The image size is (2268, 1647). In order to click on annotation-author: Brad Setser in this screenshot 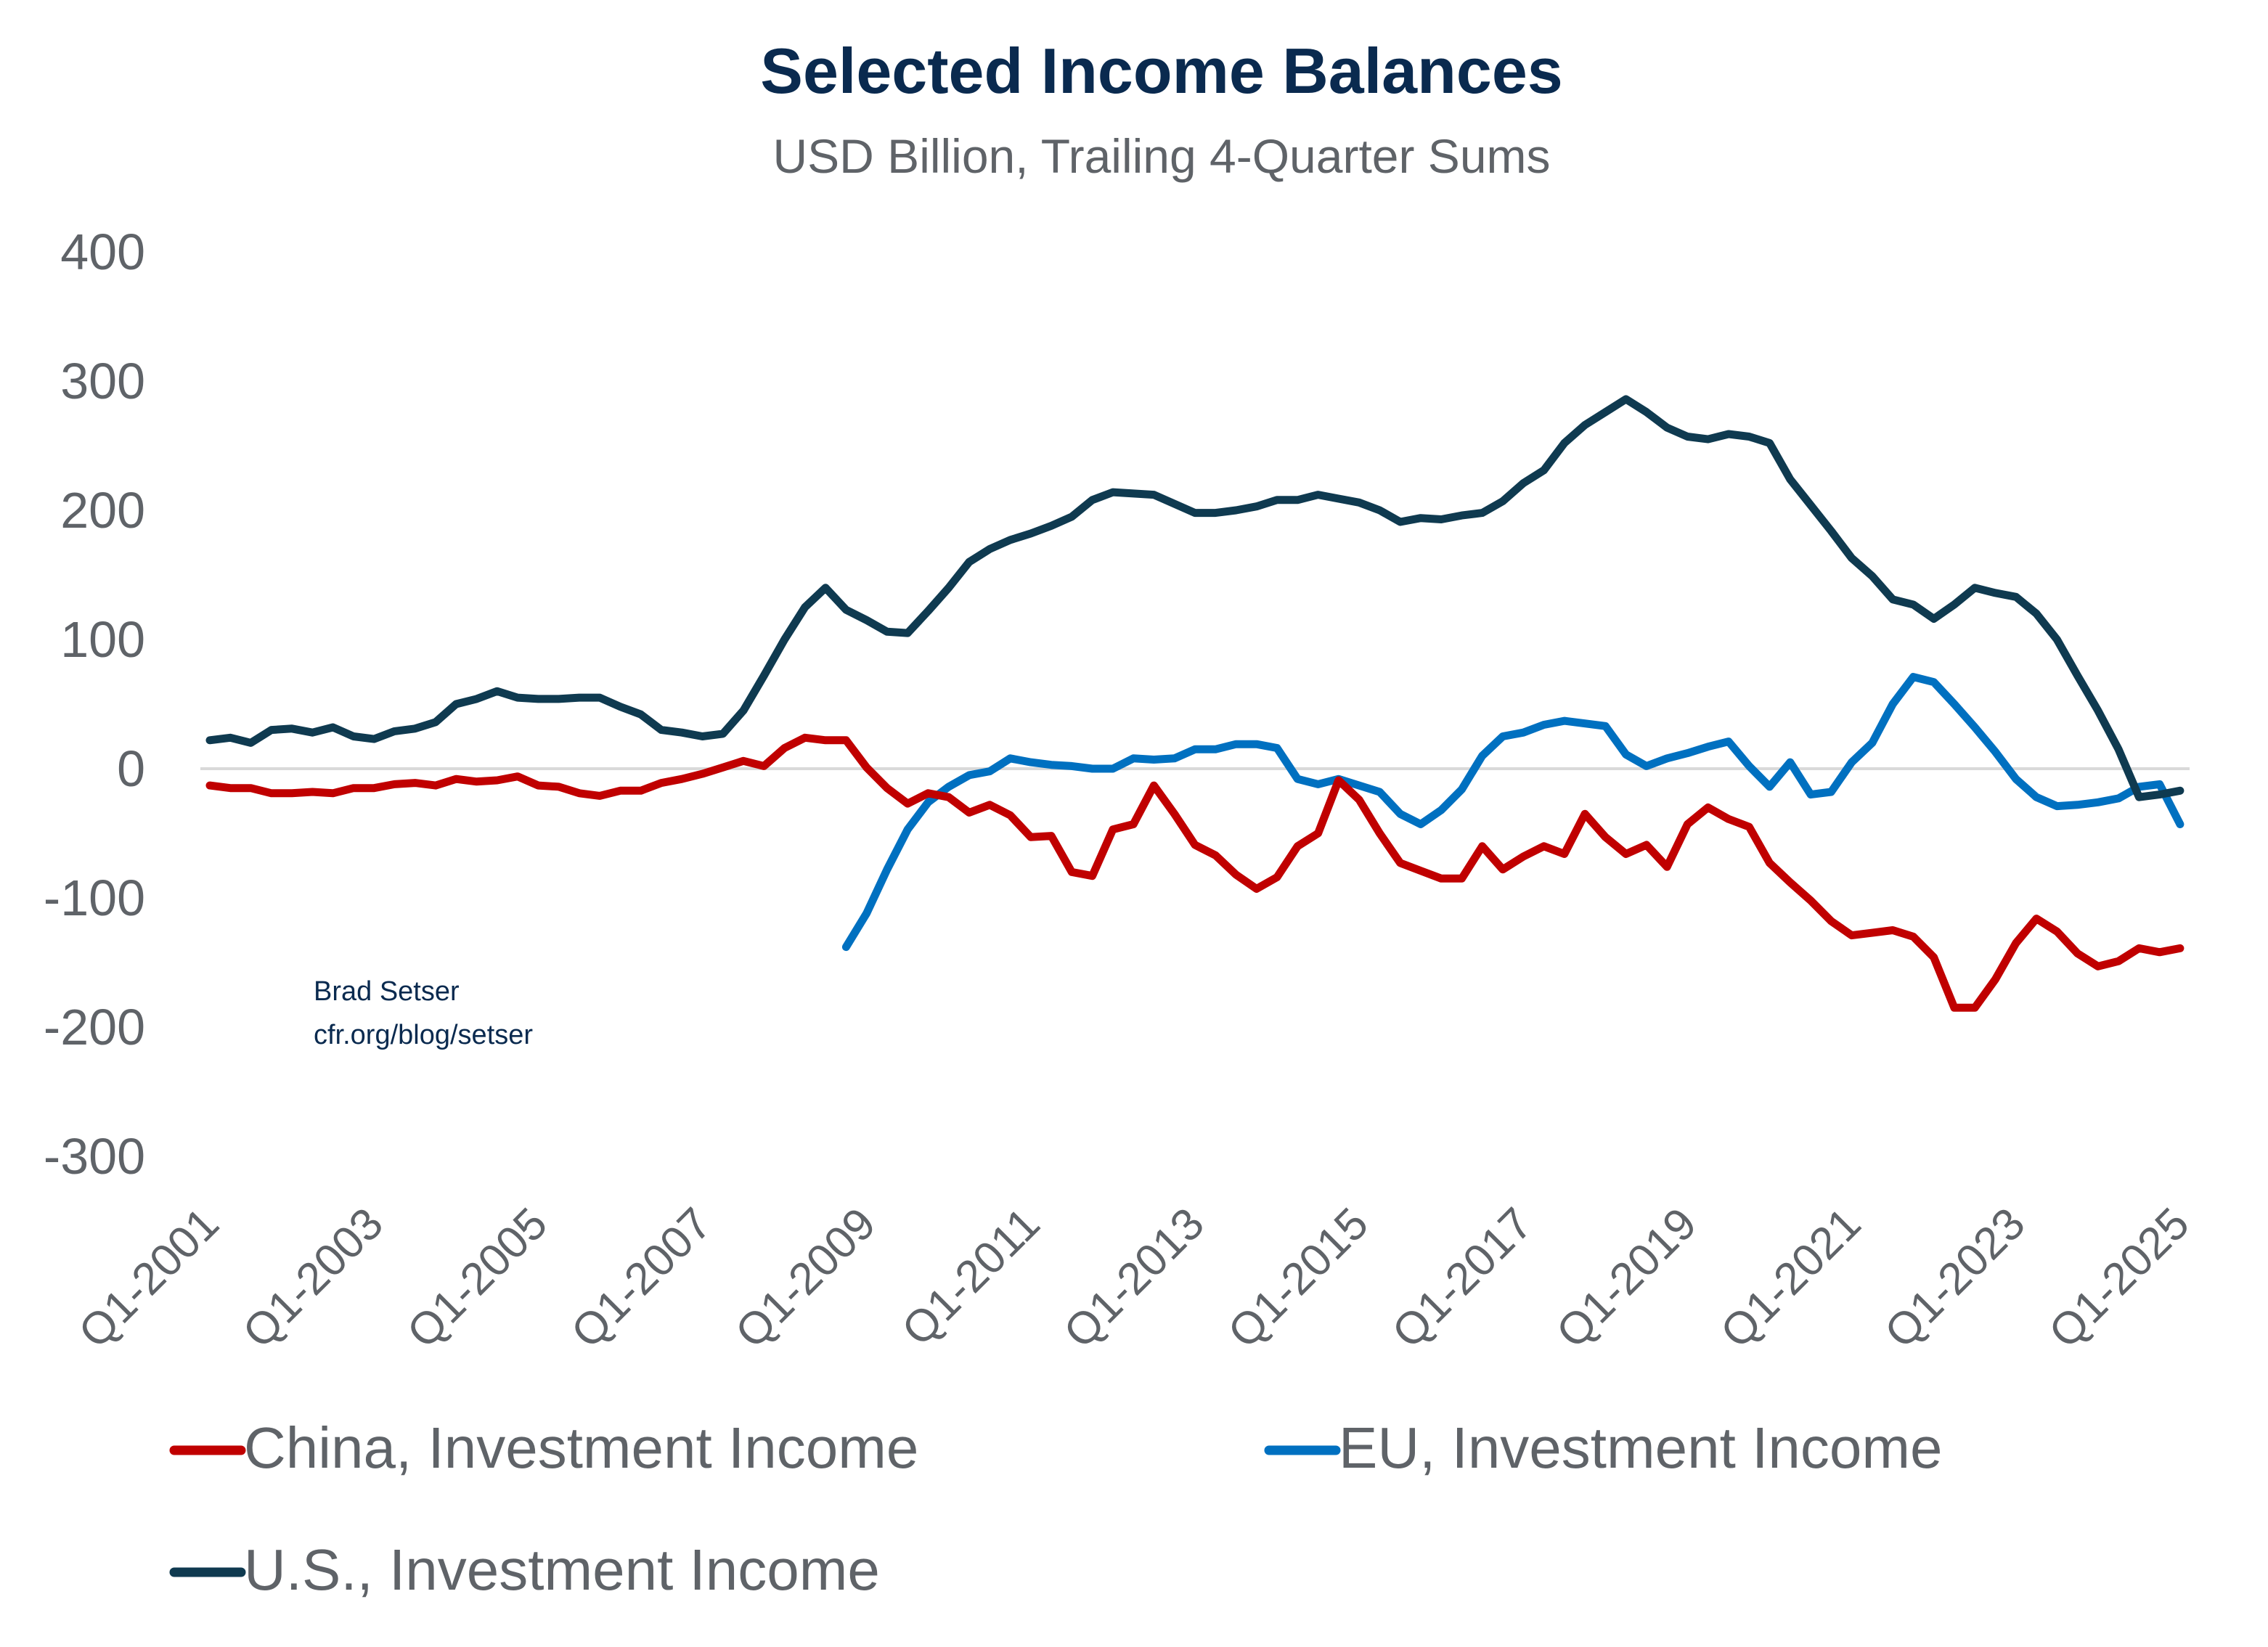, I will do `click(387, 991)`.